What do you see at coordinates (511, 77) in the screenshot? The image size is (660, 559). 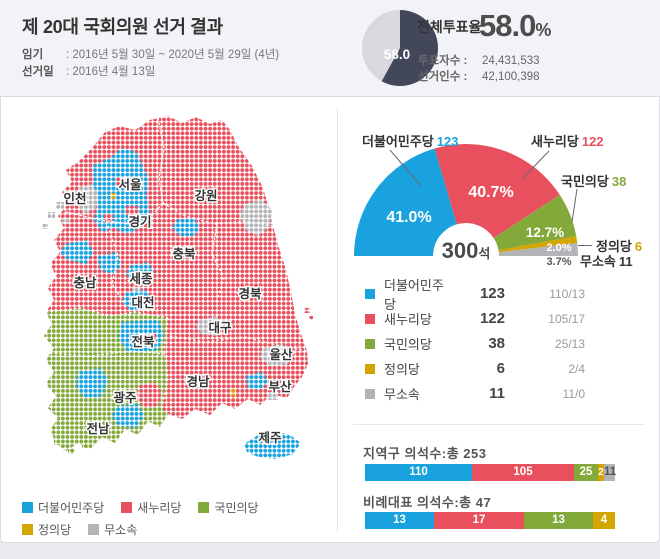 I see `electorate-value: 42,100,398` at bounding box center [511, 77].